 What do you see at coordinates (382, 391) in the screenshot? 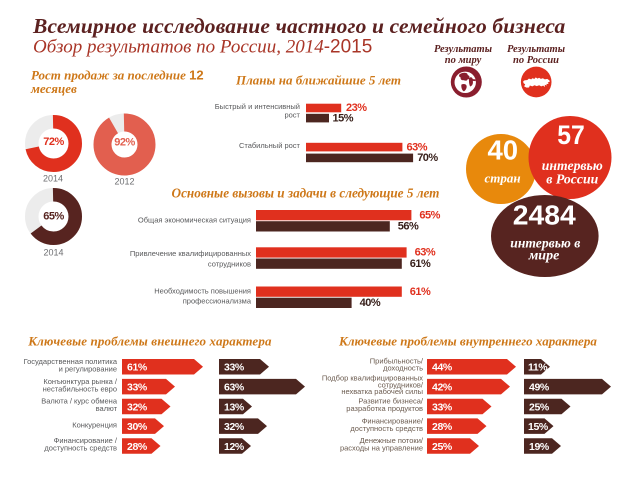
I see `svg-text: нехватка рабочей силы` at bounding box center [382, 391].